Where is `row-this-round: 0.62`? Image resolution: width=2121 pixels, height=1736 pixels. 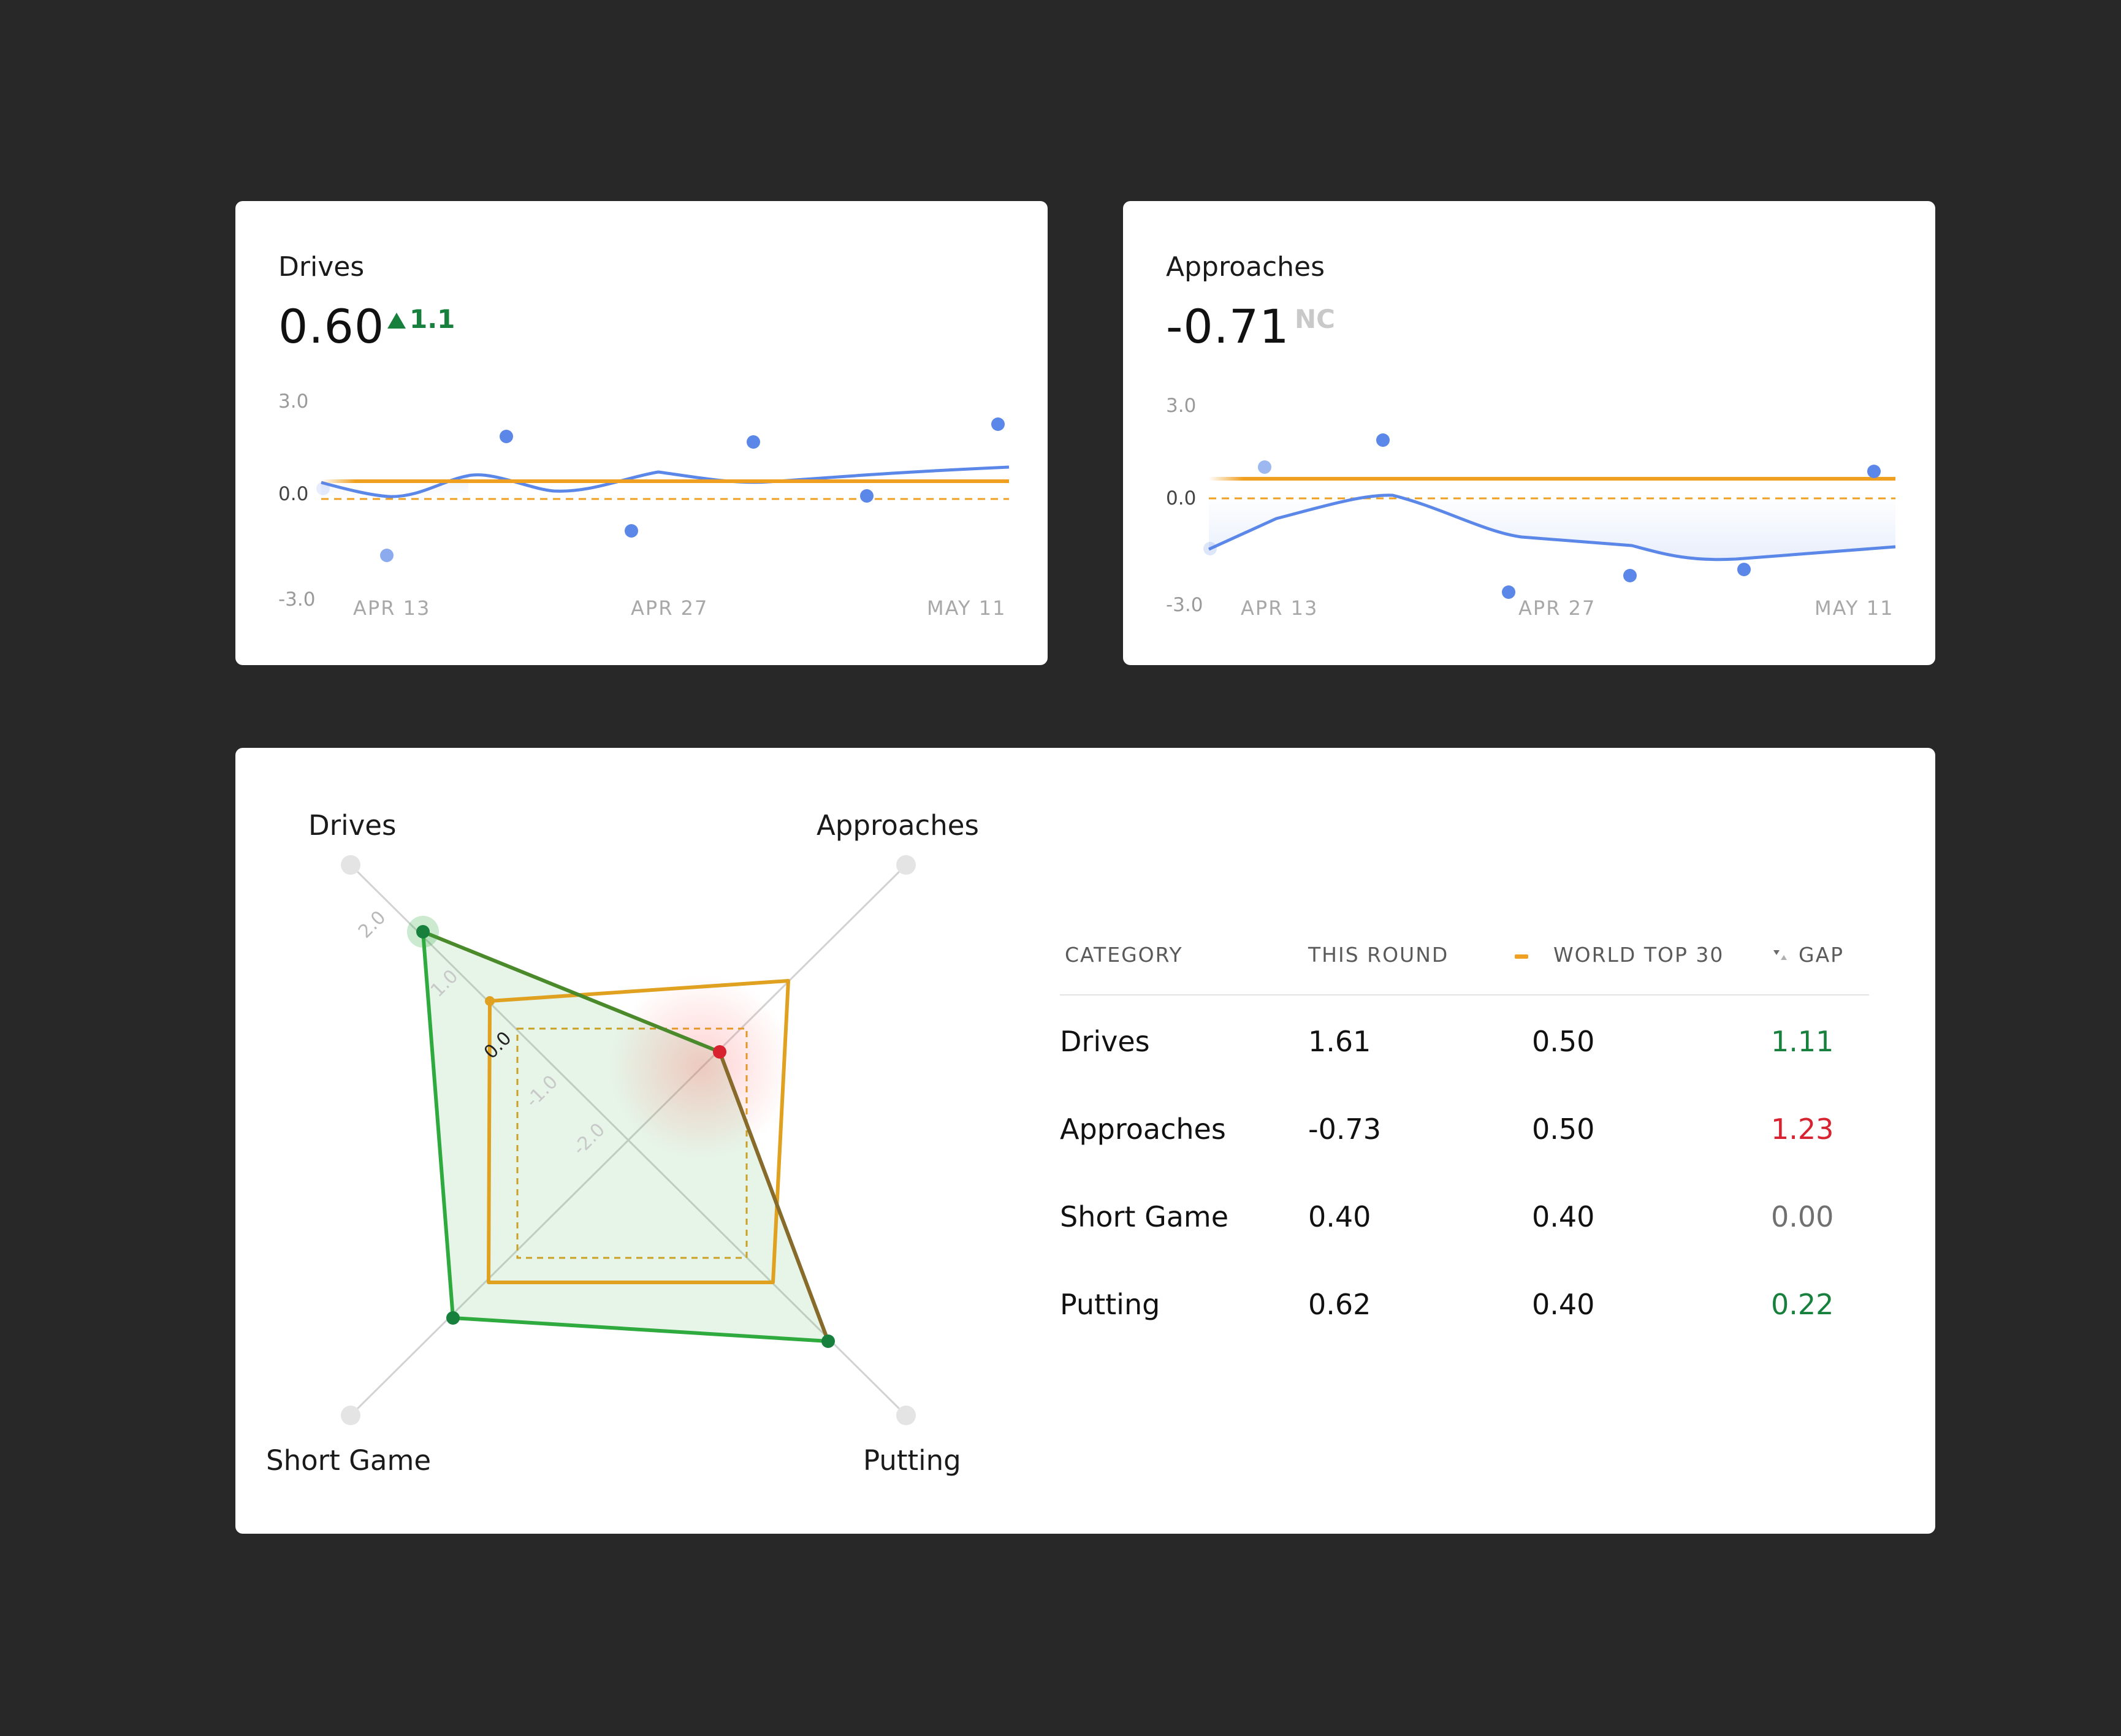 row-this-round: 0.62 is located at coordinates (1340, 1304).